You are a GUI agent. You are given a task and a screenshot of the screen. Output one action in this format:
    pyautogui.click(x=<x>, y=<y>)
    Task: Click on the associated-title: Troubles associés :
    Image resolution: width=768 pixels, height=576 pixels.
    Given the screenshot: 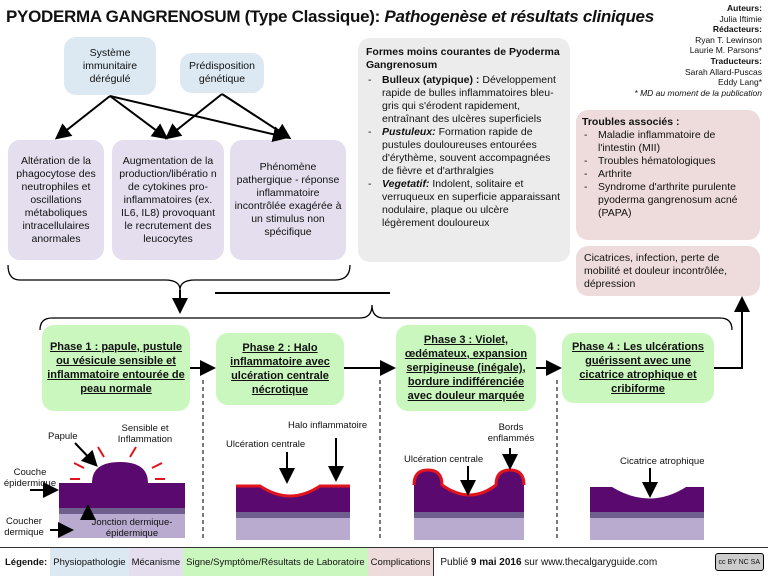 What is the action you would take?
    pyautogui.click(x=631, y=122)
    